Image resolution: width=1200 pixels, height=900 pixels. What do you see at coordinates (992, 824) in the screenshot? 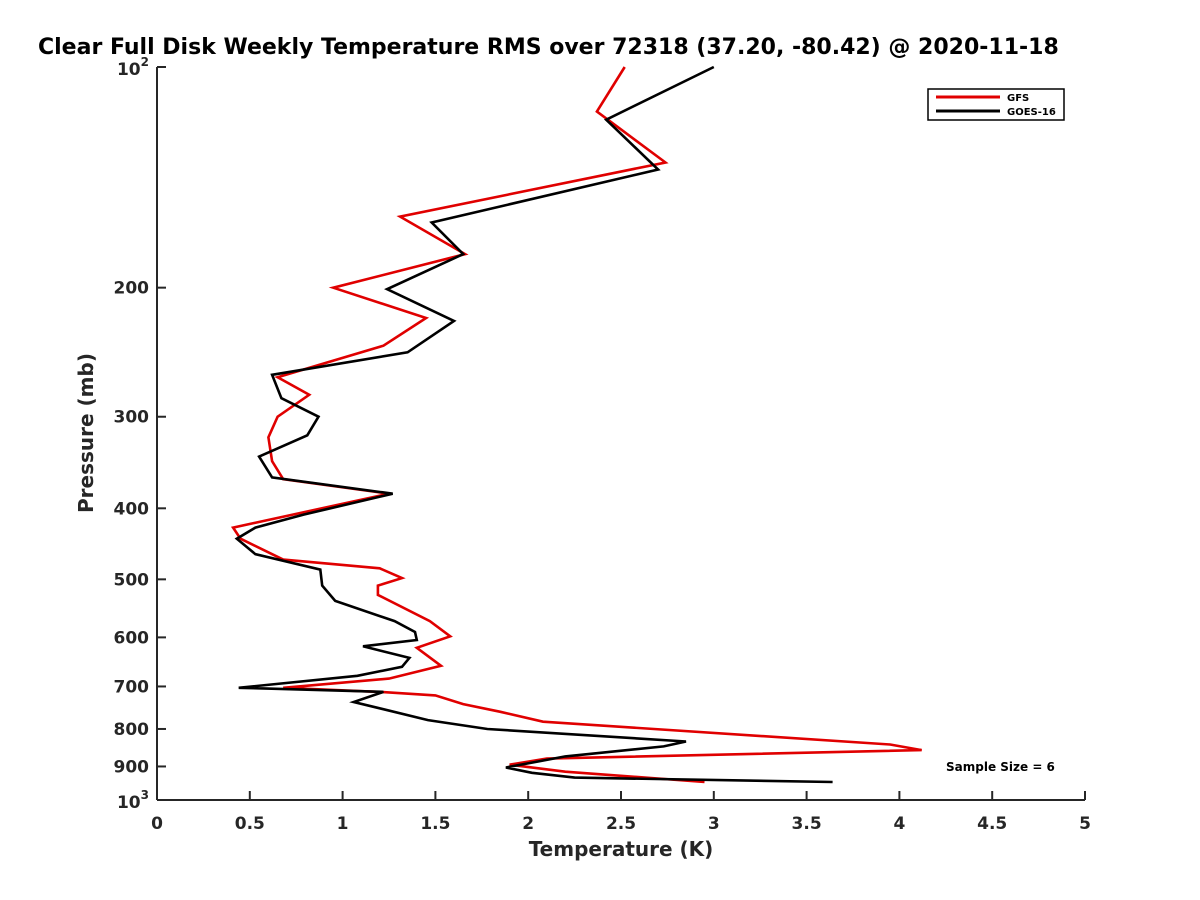
I see `x-tick-label: 4.5` at bounding box center [992, 824].